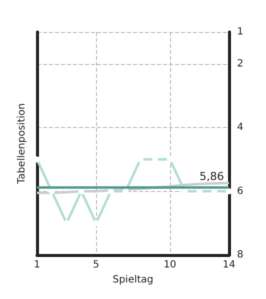 The image size is (266, 299). I want to click on x-tick-label: 1, so click(37, 265).